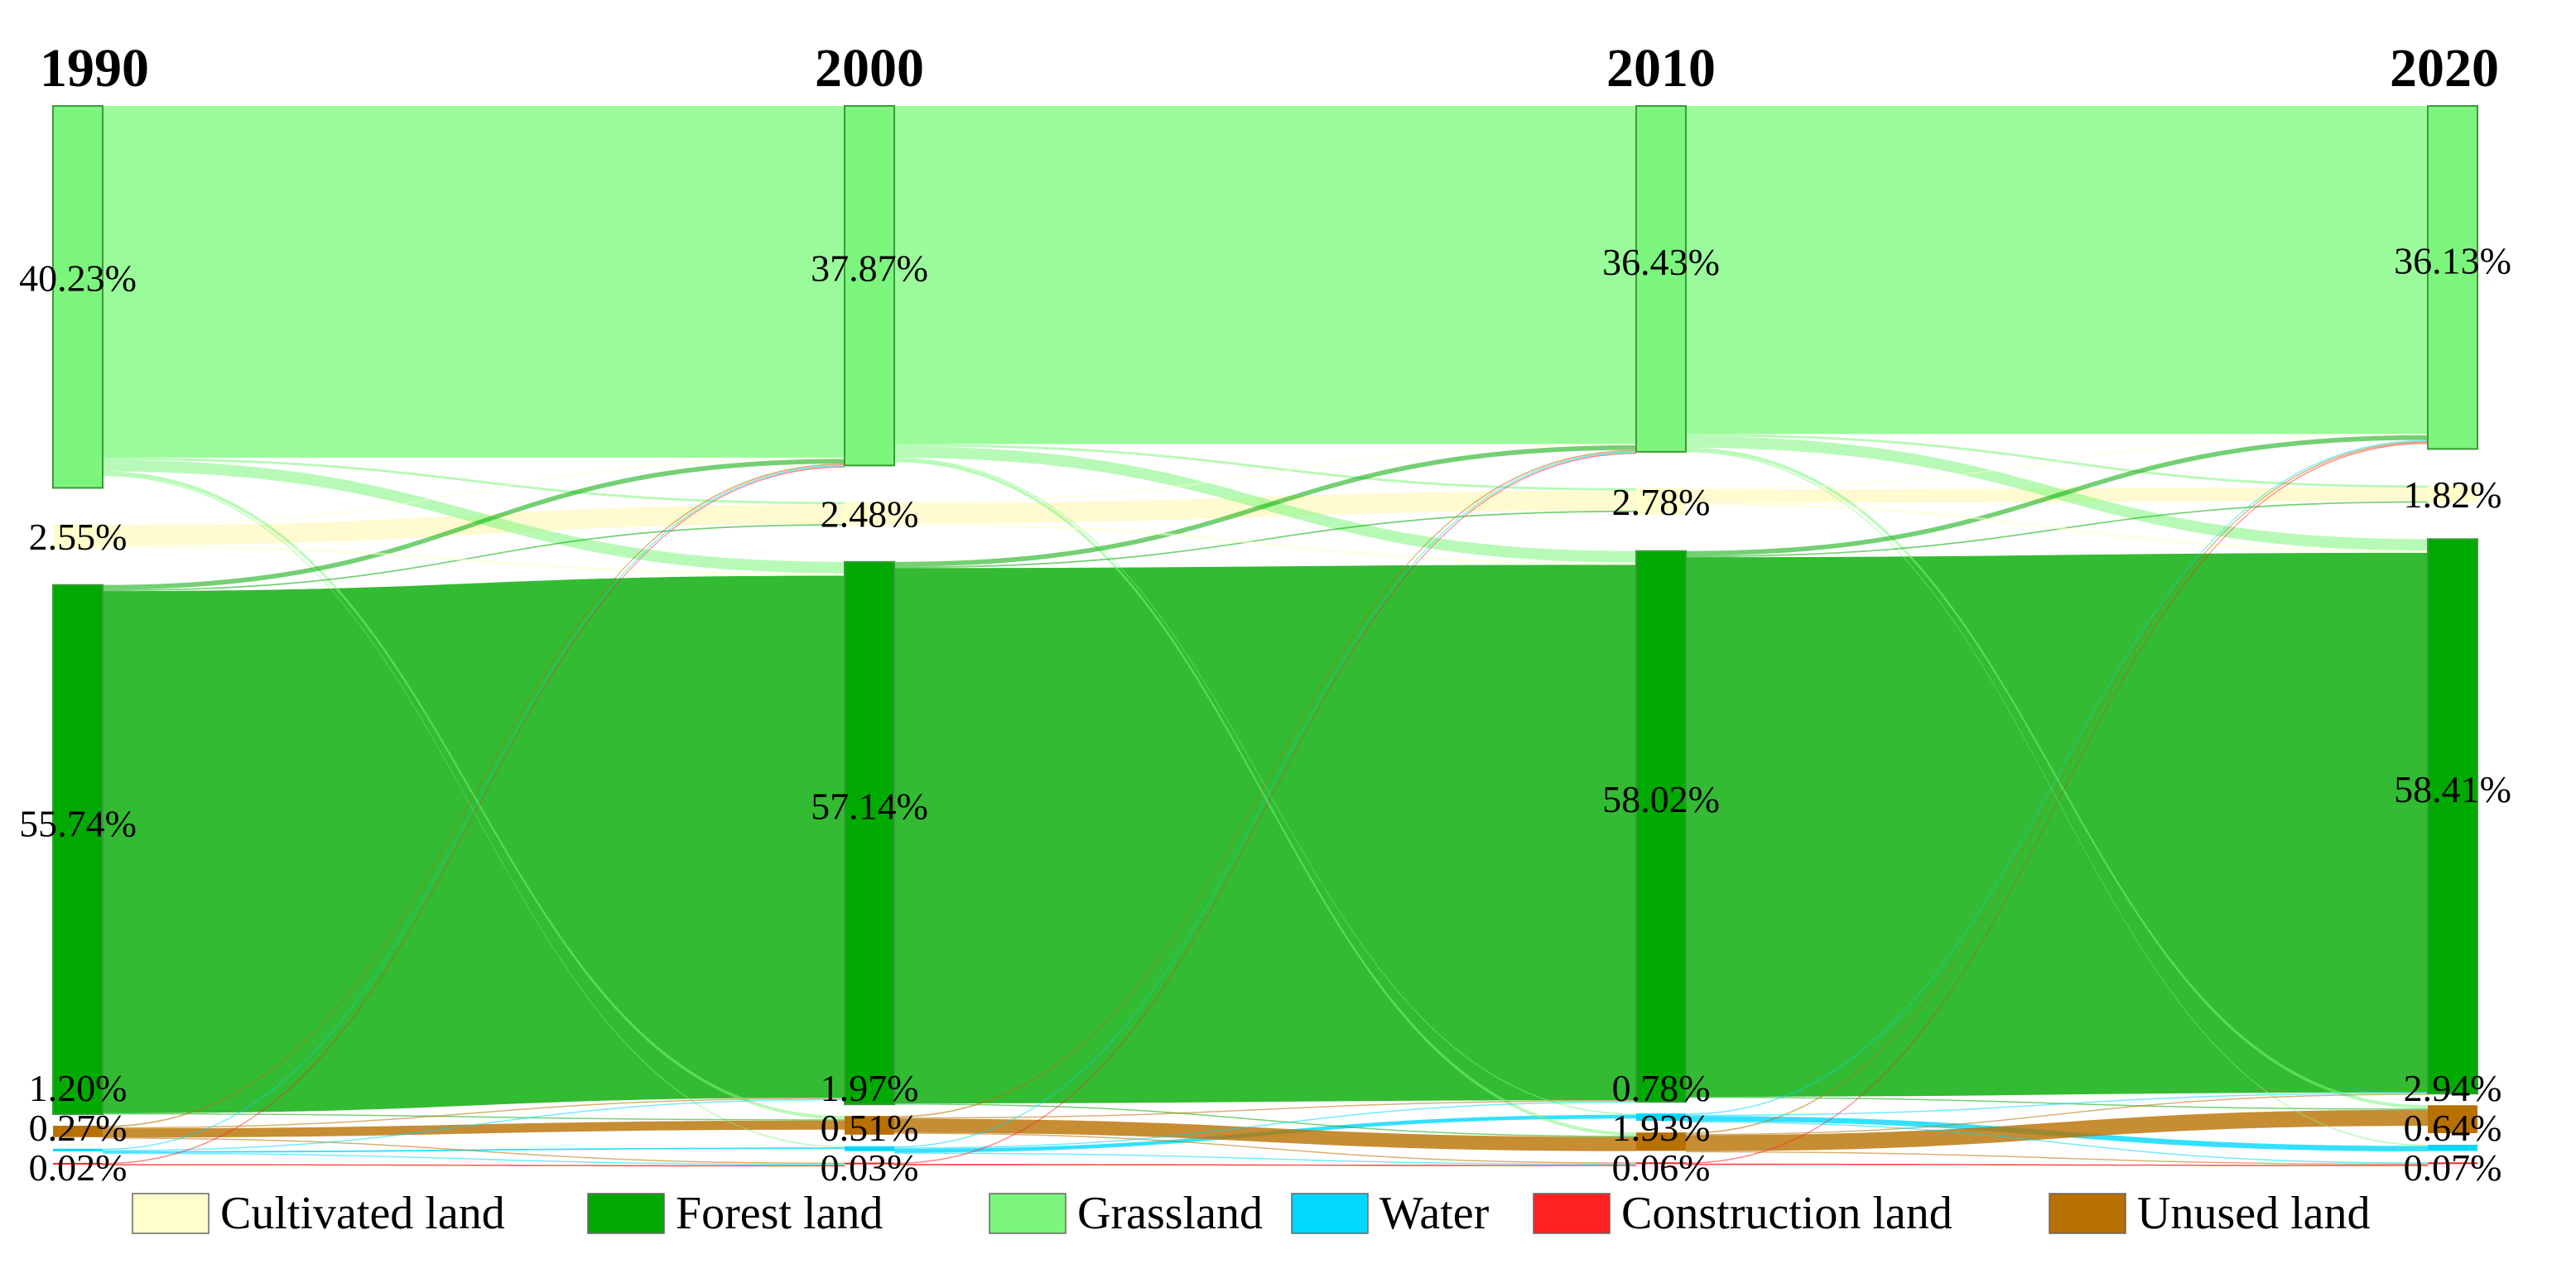 The image size is (2576, 1283). I want to click on flow-2000-grassland-to-2010-cultivated-land, so click(1265, 468).